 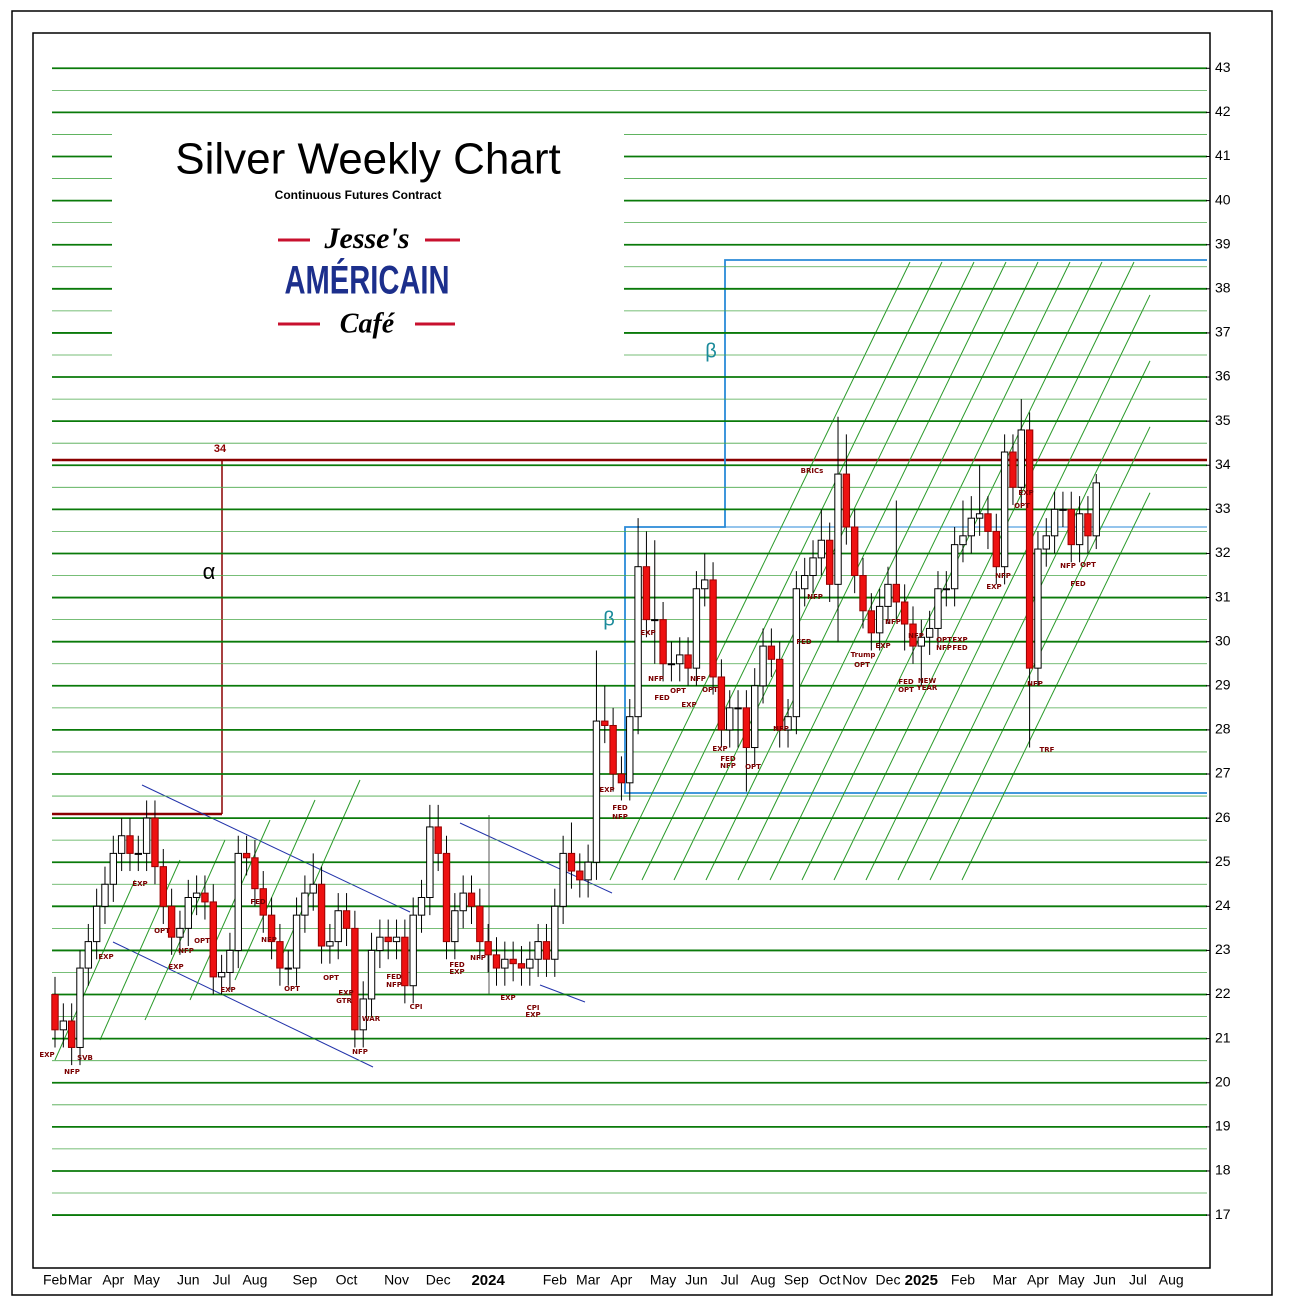 What do you see at coordinates (1223, 67) in the screenshot?
I see `y-tick-label: 43` at bounding box center [1223, 67].